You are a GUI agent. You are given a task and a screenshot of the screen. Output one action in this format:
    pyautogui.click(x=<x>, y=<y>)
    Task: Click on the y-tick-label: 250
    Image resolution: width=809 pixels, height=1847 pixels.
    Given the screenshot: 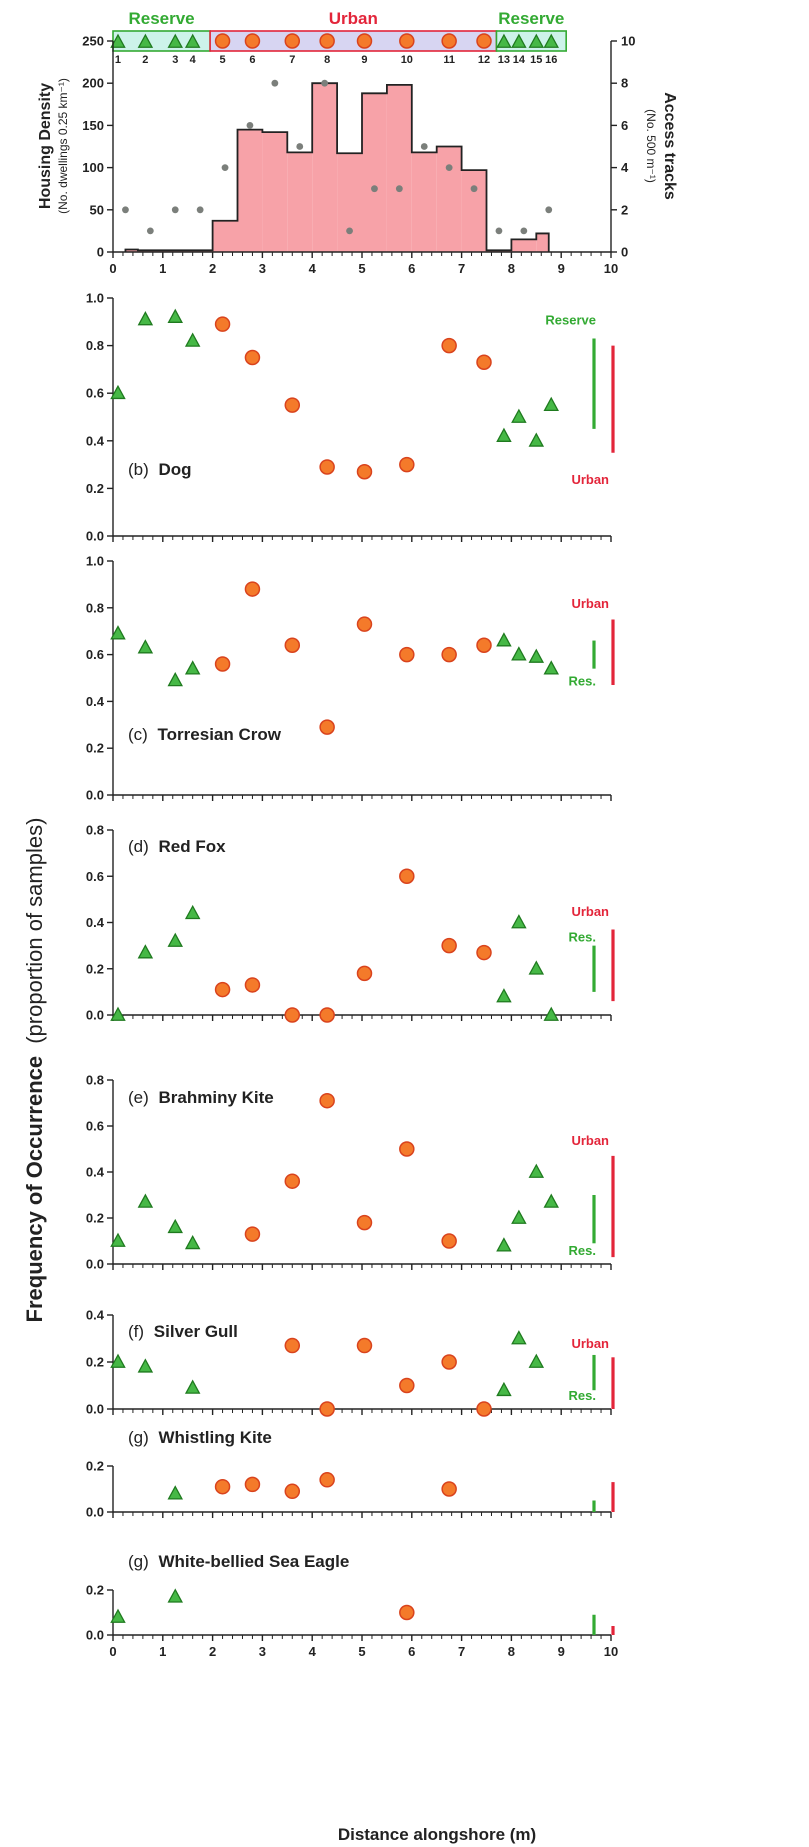 What is the action you would take?
    pyautogui.click(x=93, y=41)
    